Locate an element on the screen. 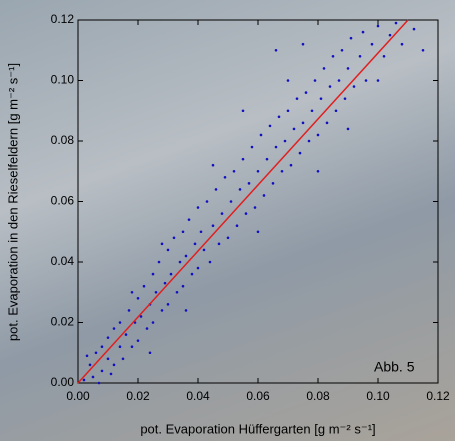  y-tick-label: 0.06 is located at coordinates (63, 201).